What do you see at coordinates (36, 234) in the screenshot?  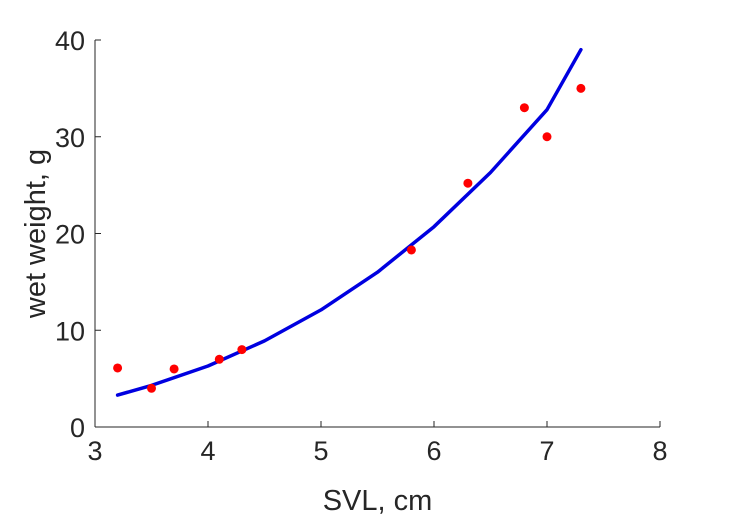 I see `y-axis-label: wet weight, g` at bounding box center [36, 234].